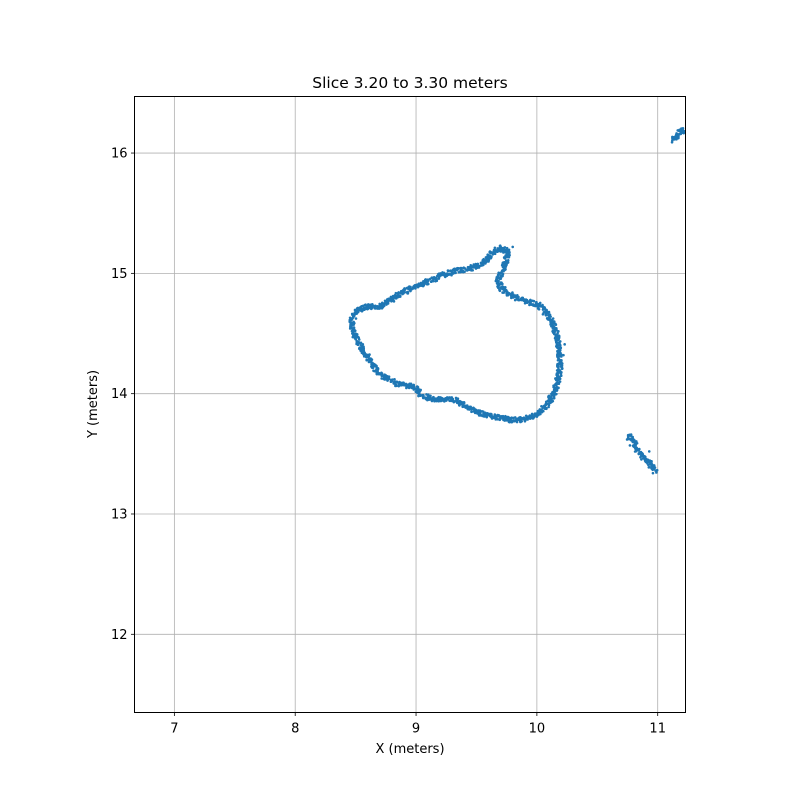  What do you see at coordinates (410, 83) in the screenshot?
I see `chart-title: Slice 3.20 to 3.30 meters` at bounding box center [410, 83].